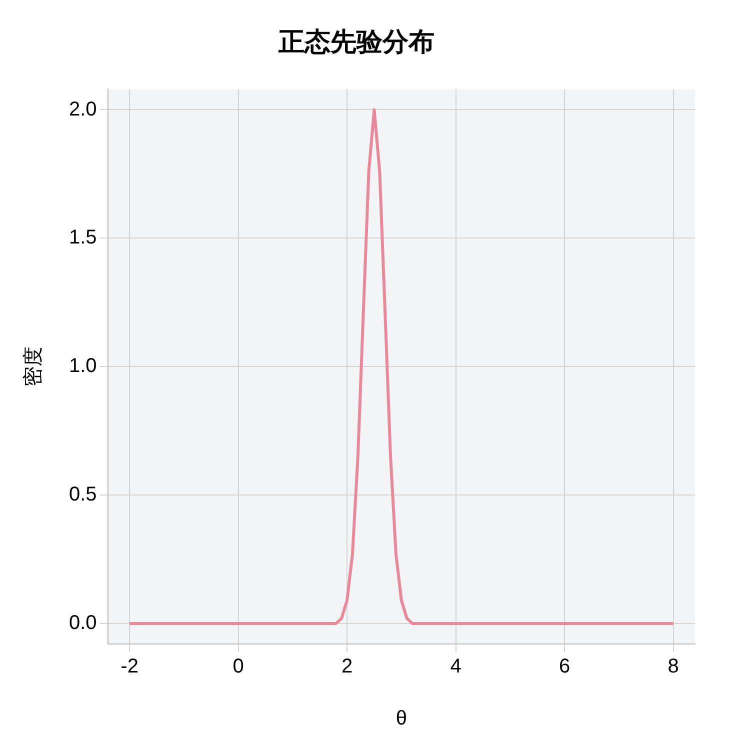  What do you see at coordinates (401, 719) in the screenshot?
I see `x-axis-title: θ` at bounding box center [401, 719].